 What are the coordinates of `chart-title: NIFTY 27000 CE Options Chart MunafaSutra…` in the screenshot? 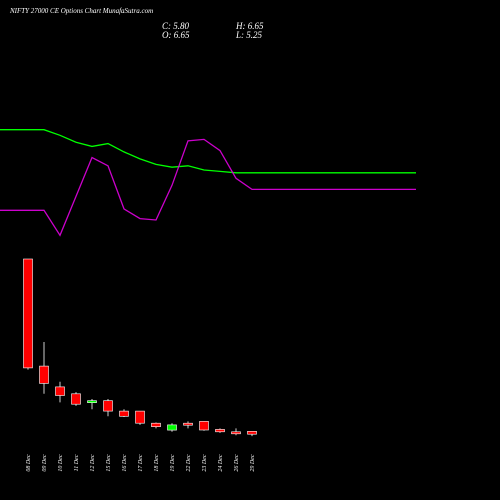 It's located at (82, 11).